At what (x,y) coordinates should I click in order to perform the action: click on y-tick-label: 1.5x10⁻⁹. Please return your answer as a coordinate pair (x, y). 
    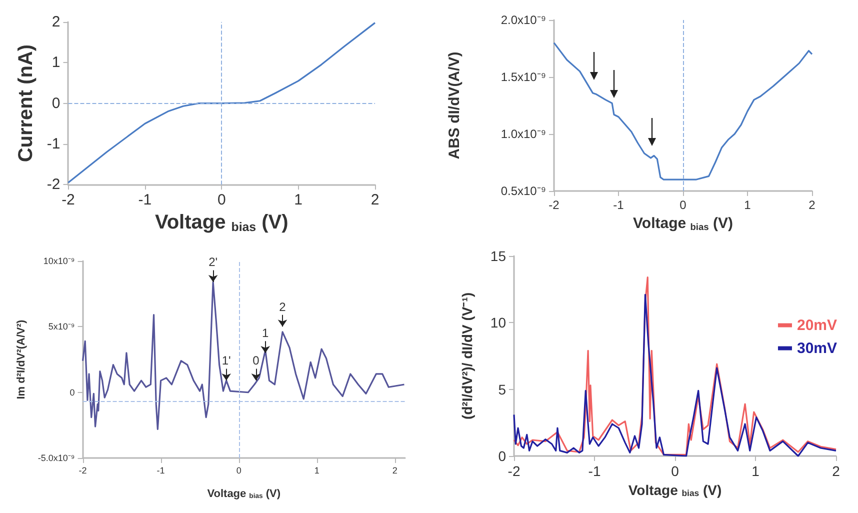
    Looking at the image, I should click on (523, 77).